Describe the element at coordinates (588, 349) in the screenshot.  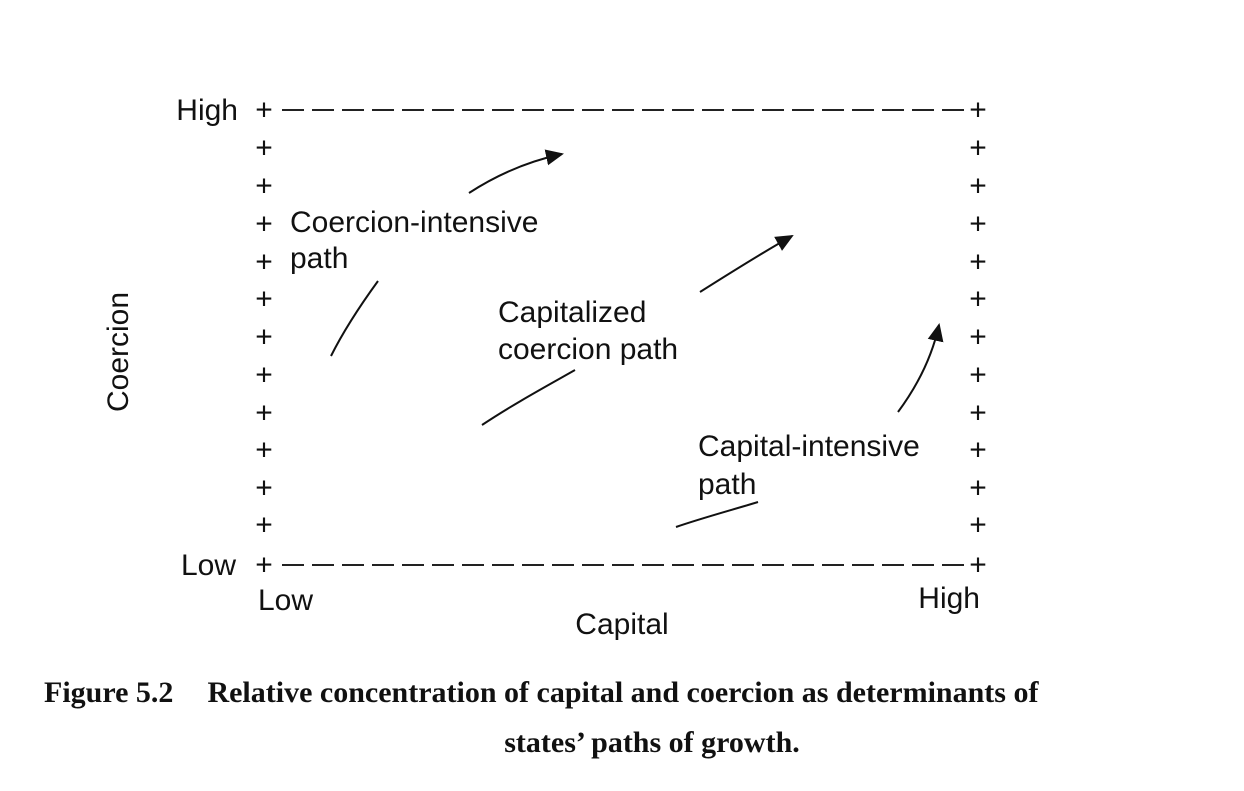
I see `capitalized-coercion-label-line2: coercion path` at that location.